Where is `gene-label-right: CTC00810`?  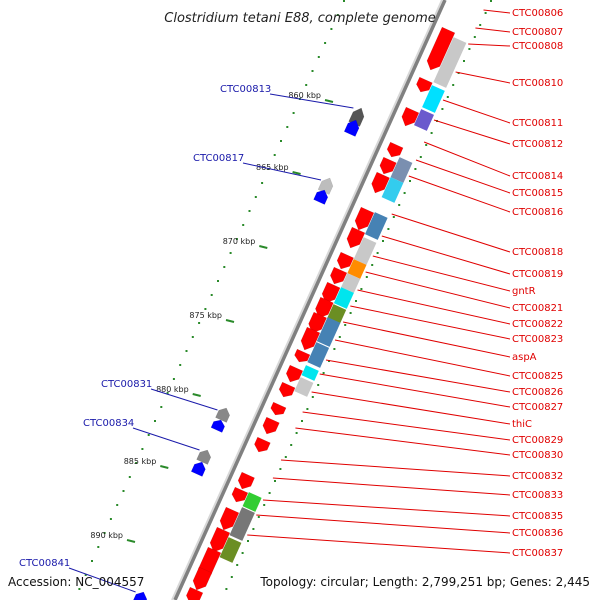 gene-label-right: CTC00810 is located at coordinates (537, 83).